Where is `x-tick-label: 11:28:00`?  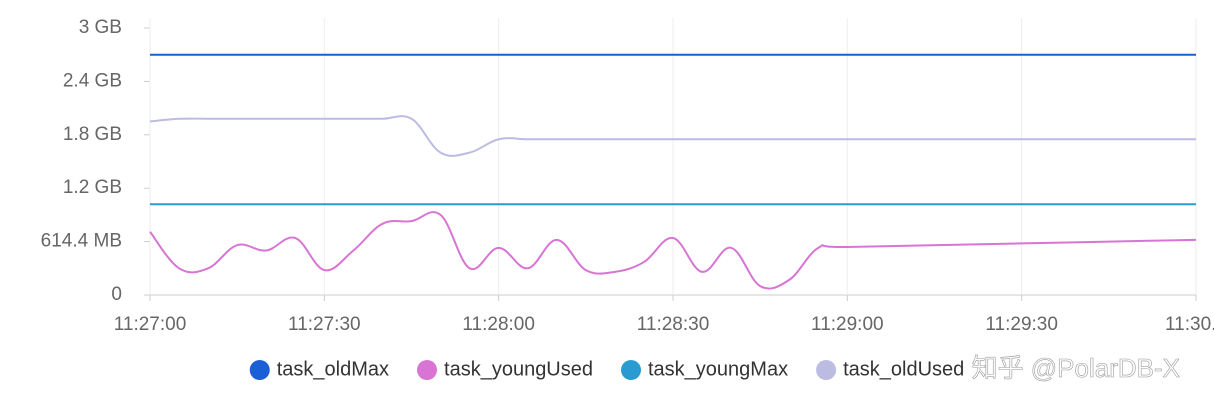 x-tick-label: 11:28:00 is located at coordinates (498, 324).